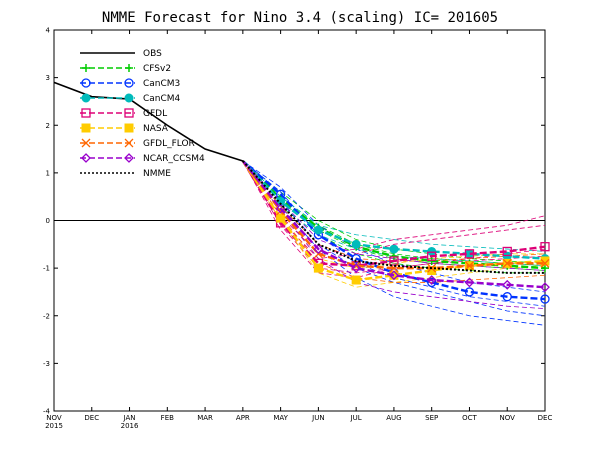 The width and height of the screenshot is (600, 464). Describe the element at coordinates (157, 174) in the screenshot. I see `legend-label: NMME` at that location.